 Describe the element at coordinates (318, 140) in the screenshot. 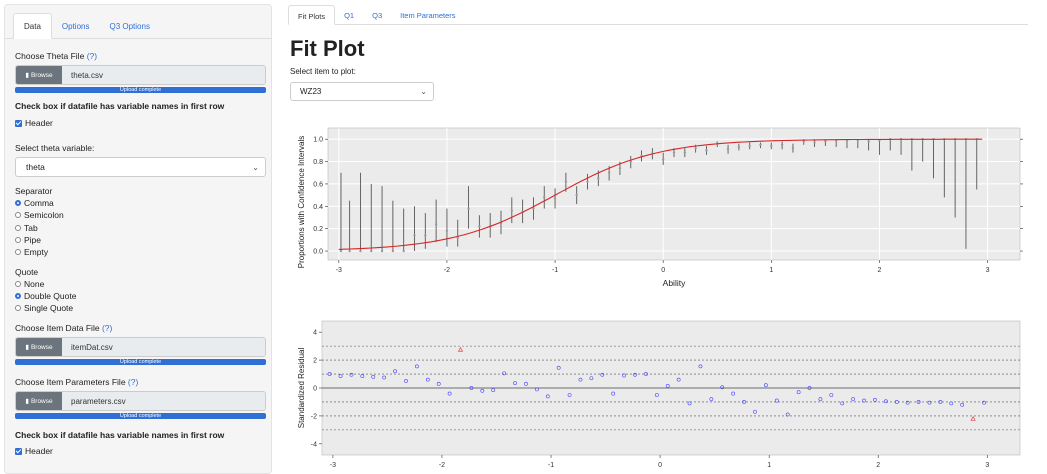

I see `y-tick-label: 1.0` at that location.